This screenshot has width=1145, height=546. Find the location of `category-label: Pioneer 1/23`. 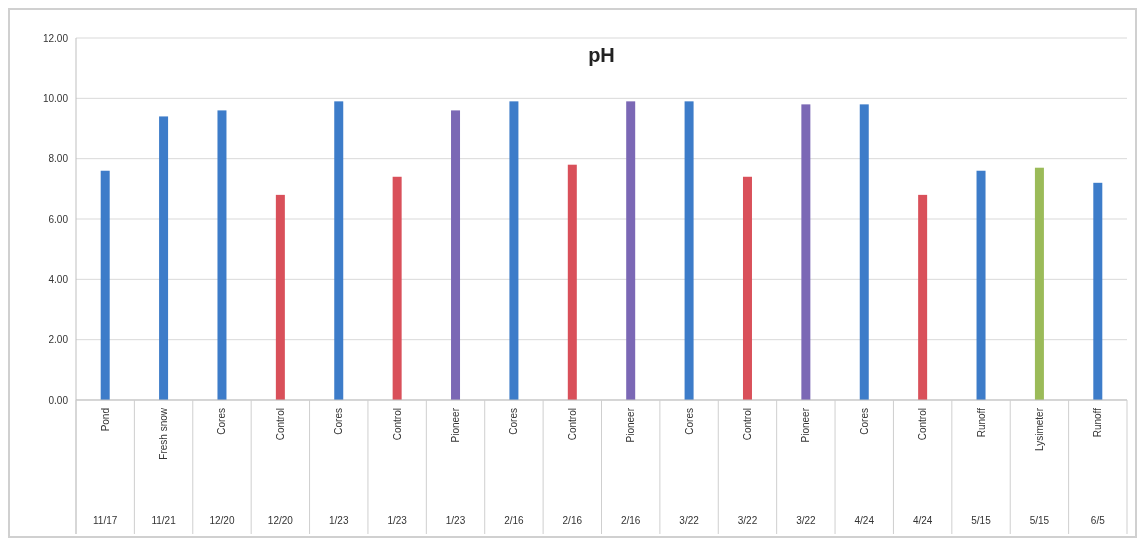

category-label: Pioneer 1/23 is located at coordinates (455, 467).